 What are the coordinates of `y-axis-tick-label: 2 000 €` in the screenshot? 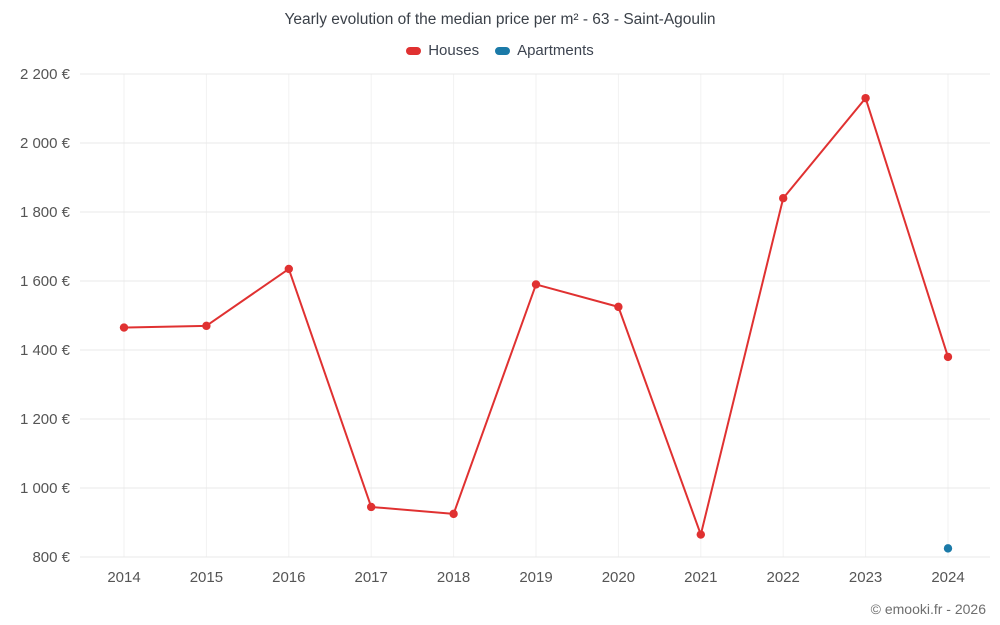 It's located at (45, 143).